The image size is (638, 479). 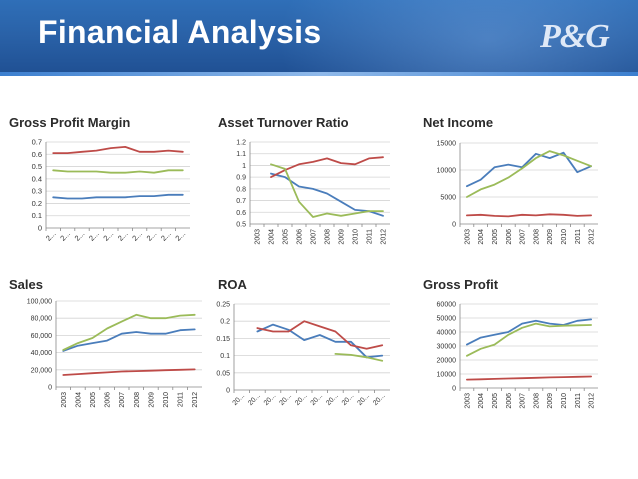 What do you see at coordinates (37, 191) in the screenshot?
I see `y-tick-label: 0.3` at bounding box center [37, 191].